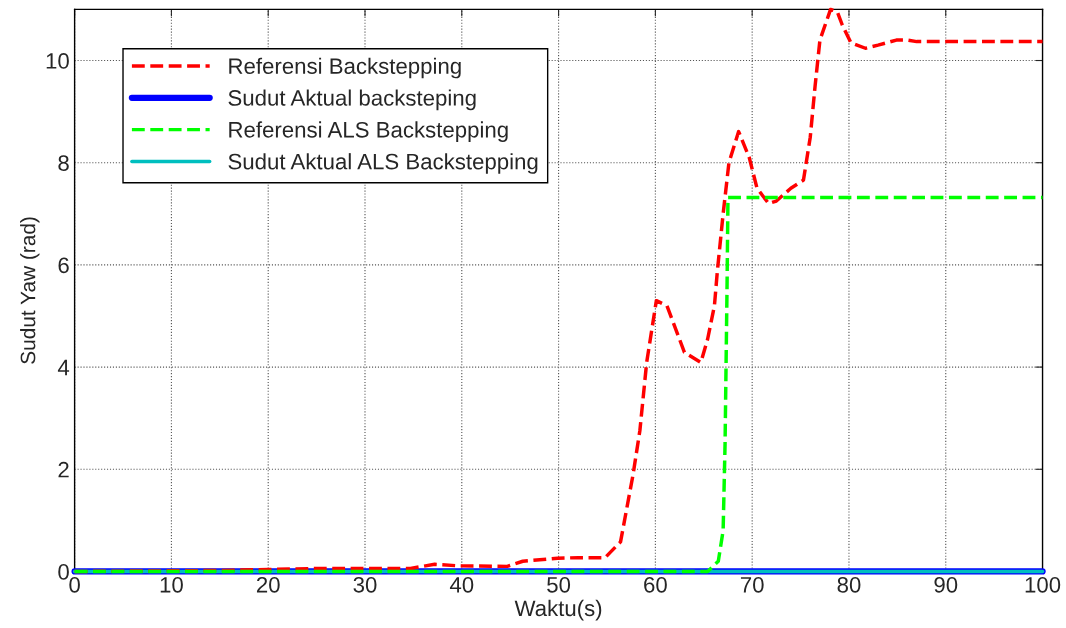 The width and height of the screenshot is (1066, 628). What do you see at coordinates (849, 584) in the screenshot?
I see `x-tick-label: 80` at bounding box center [849, 584].